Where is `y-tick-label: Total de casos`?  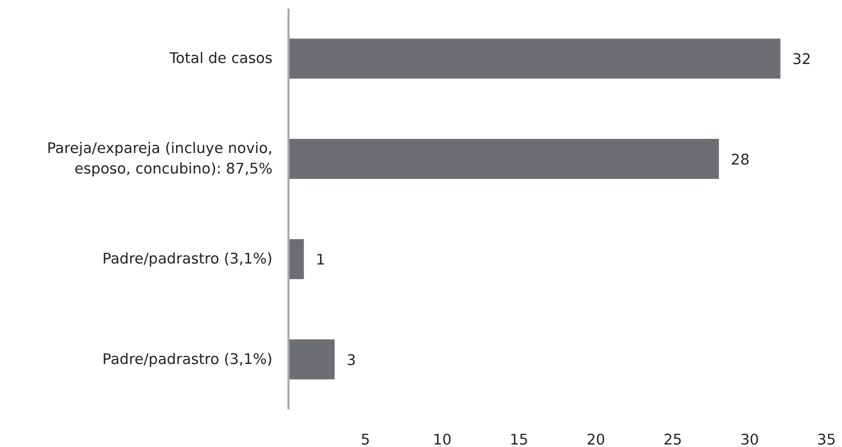 y-tick-label: Total de casos is located at coordinates (220, 59).